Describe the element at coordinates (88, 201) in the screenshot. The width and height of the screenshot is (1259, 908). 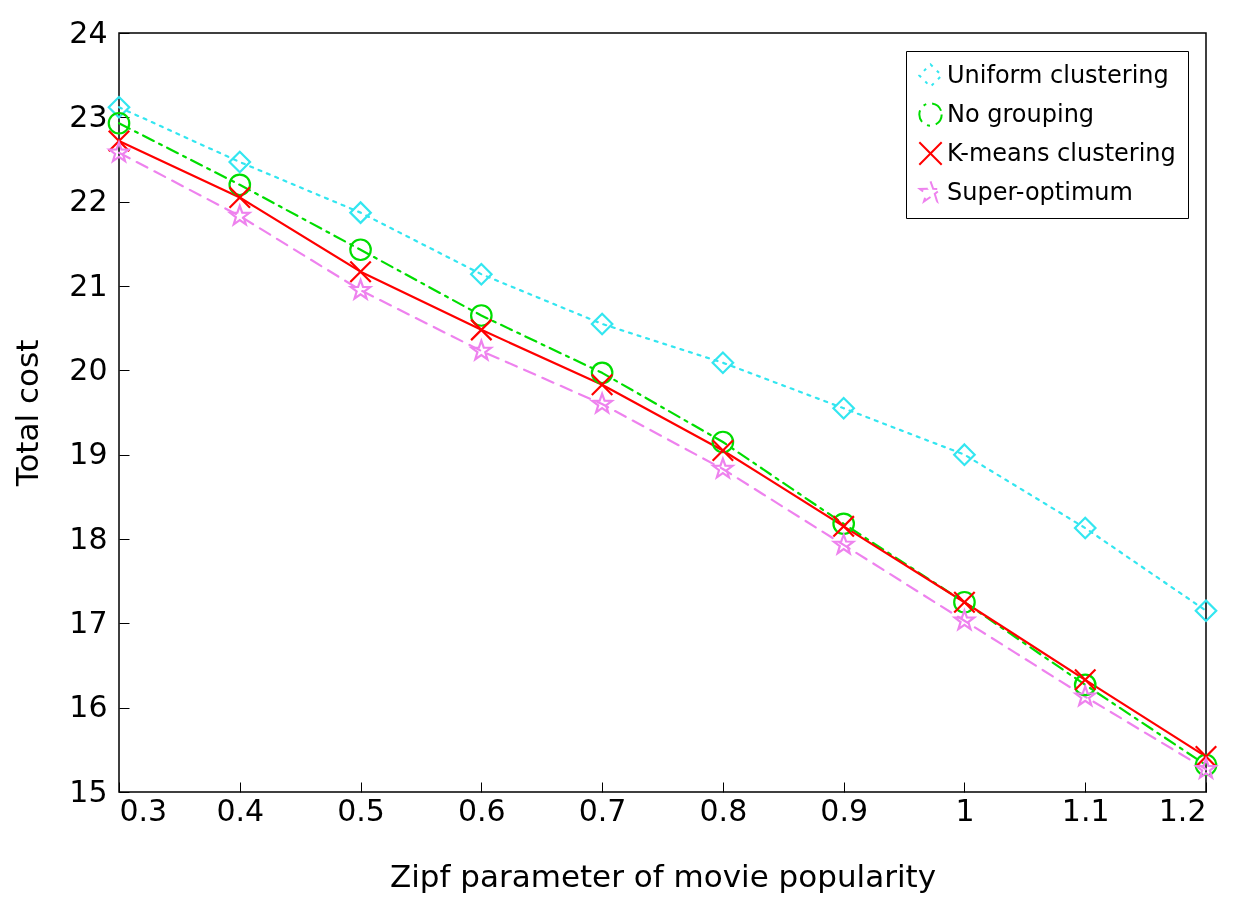
I see `y-tick-label: 22` at that location.